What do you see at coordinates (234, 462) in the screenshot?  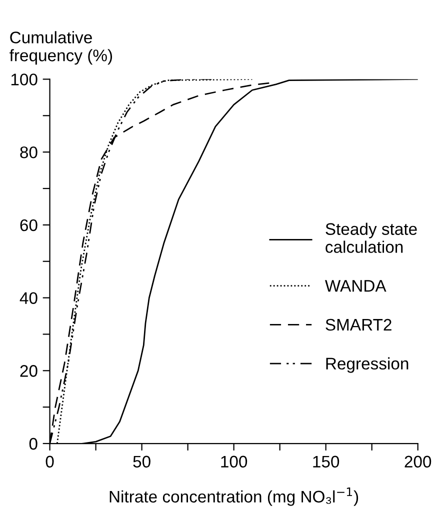 I see `x-tick-label: 100` at bounding box center [234, 462].